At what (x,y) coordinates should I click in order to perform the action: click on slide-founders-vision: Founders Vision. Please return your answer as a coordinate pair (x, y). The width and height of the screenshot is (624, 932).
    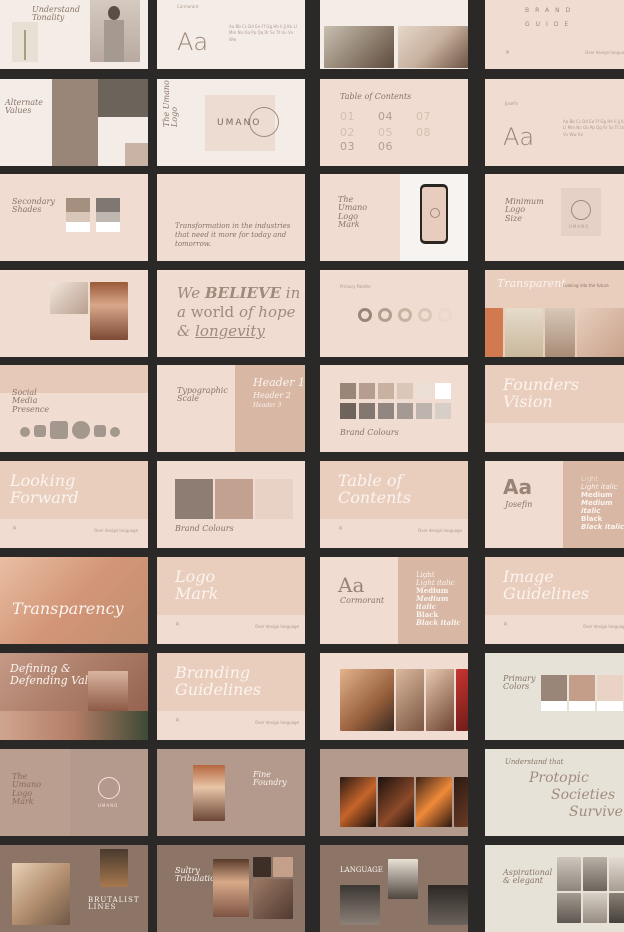
    Looking at the image, I should click on (554, 408).